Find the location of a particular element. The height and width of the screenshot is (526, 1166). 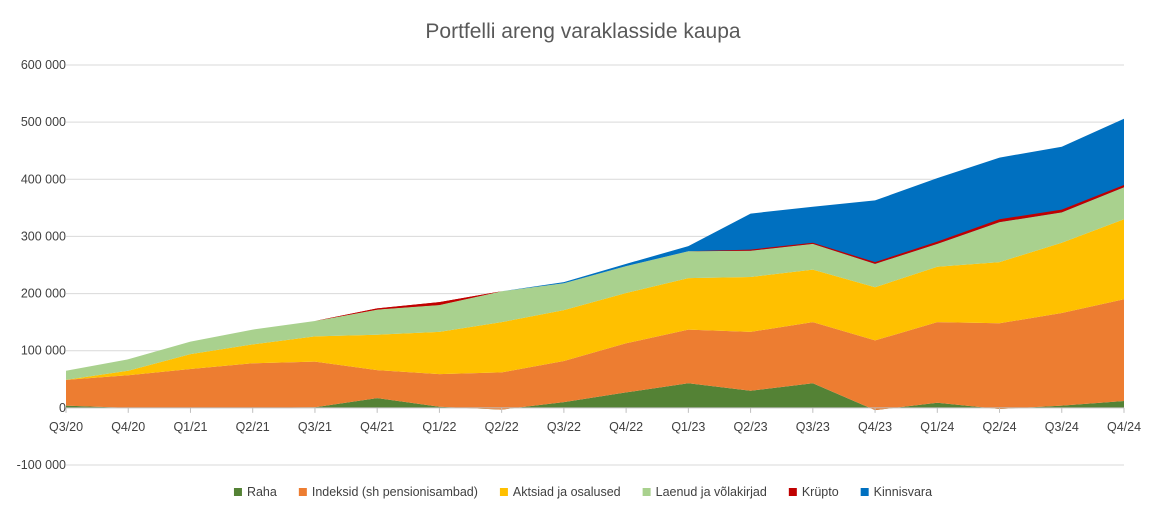

x-tick-label: Q1/24 is located at coordinates (937, 427).